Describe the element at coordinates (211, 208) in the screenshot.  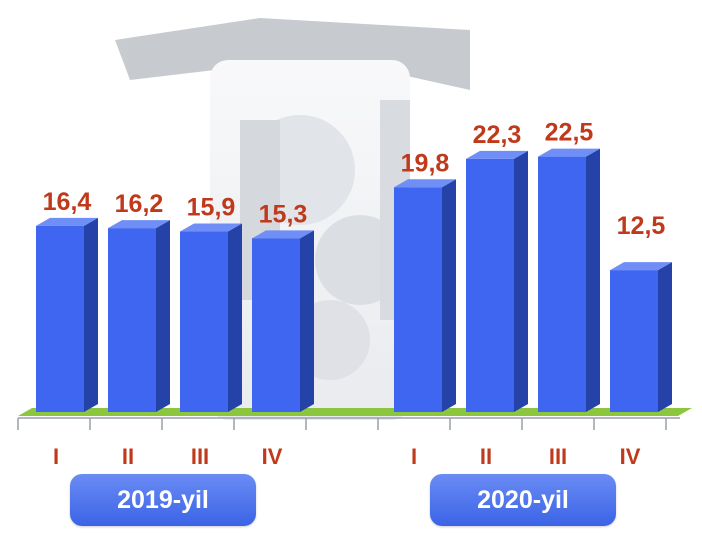
I see `data-label: 15,9` at that location.